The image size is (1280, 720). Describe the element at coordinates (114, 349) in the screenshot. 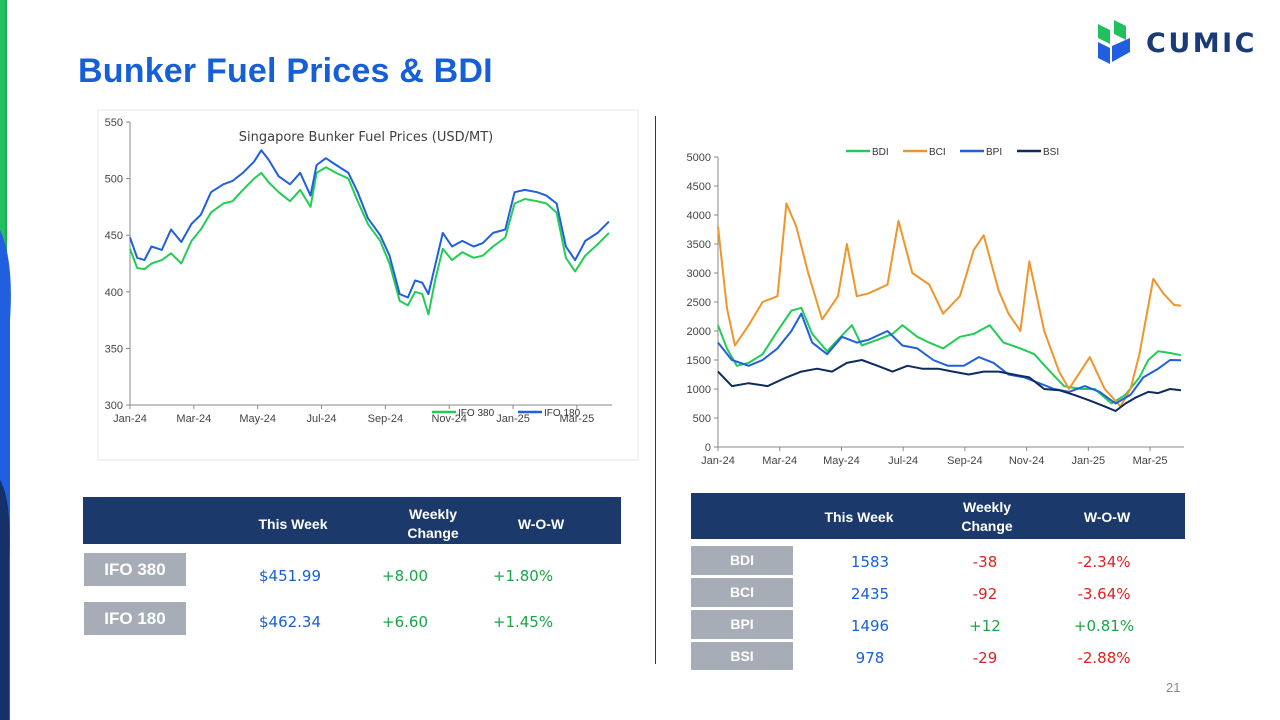

I see `y-tick-label: 350` at that location.